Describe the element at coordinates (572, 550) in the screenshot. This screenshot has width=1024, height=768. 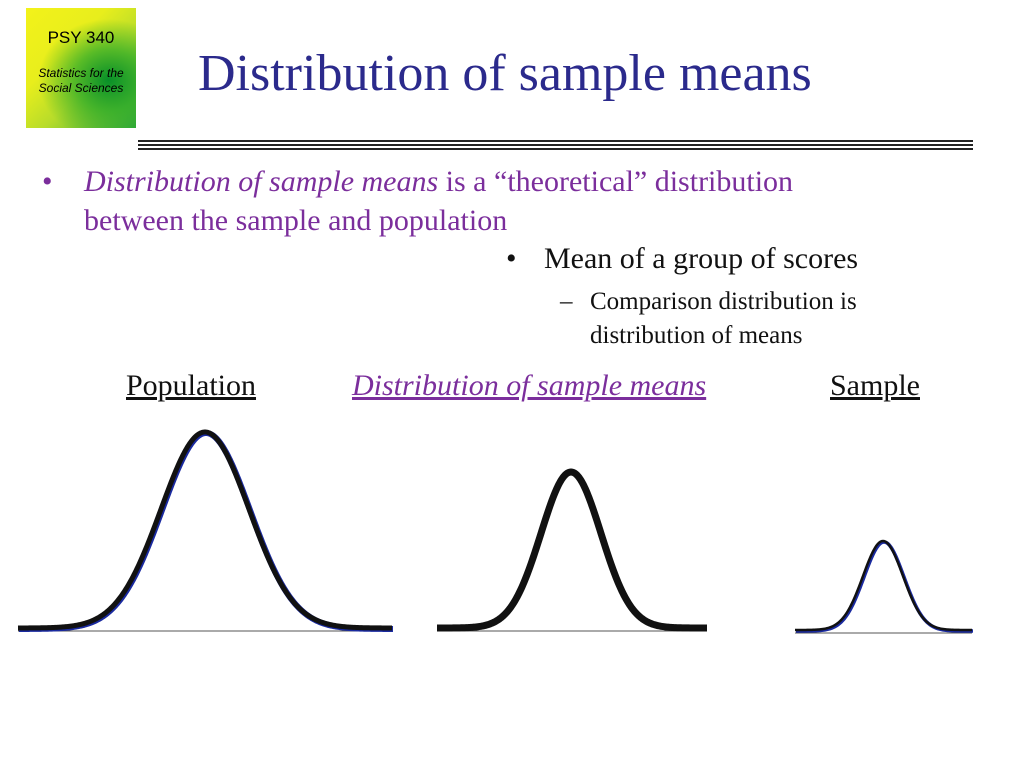
I see `normal-curve-distribution-of-sample-means` at that location.